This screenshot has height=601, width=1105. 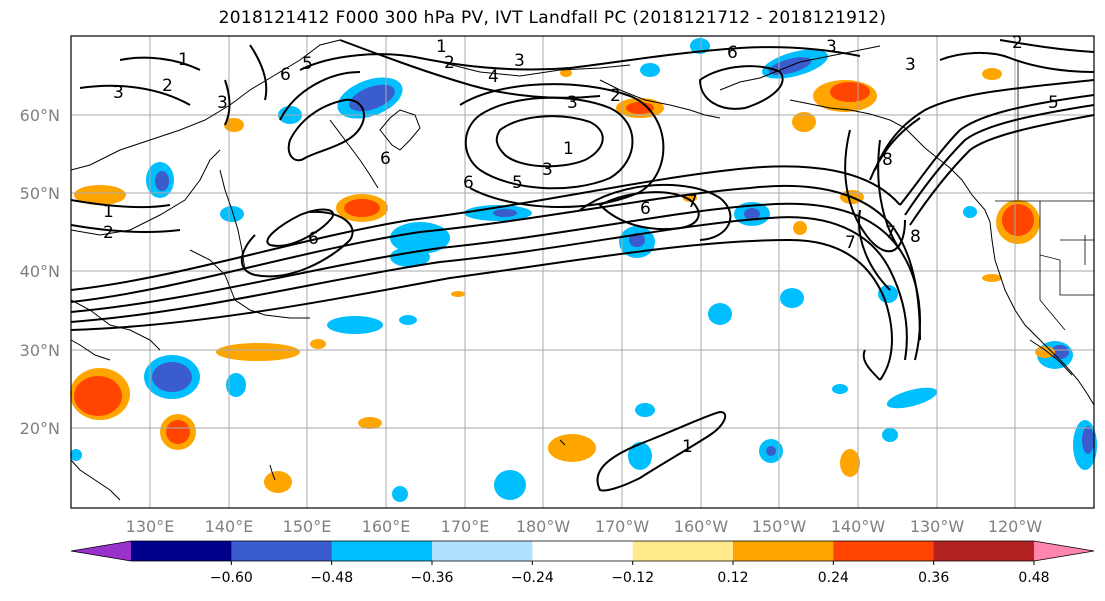 I want to click on lon-label: 160°W, so click(x=701, y=526).